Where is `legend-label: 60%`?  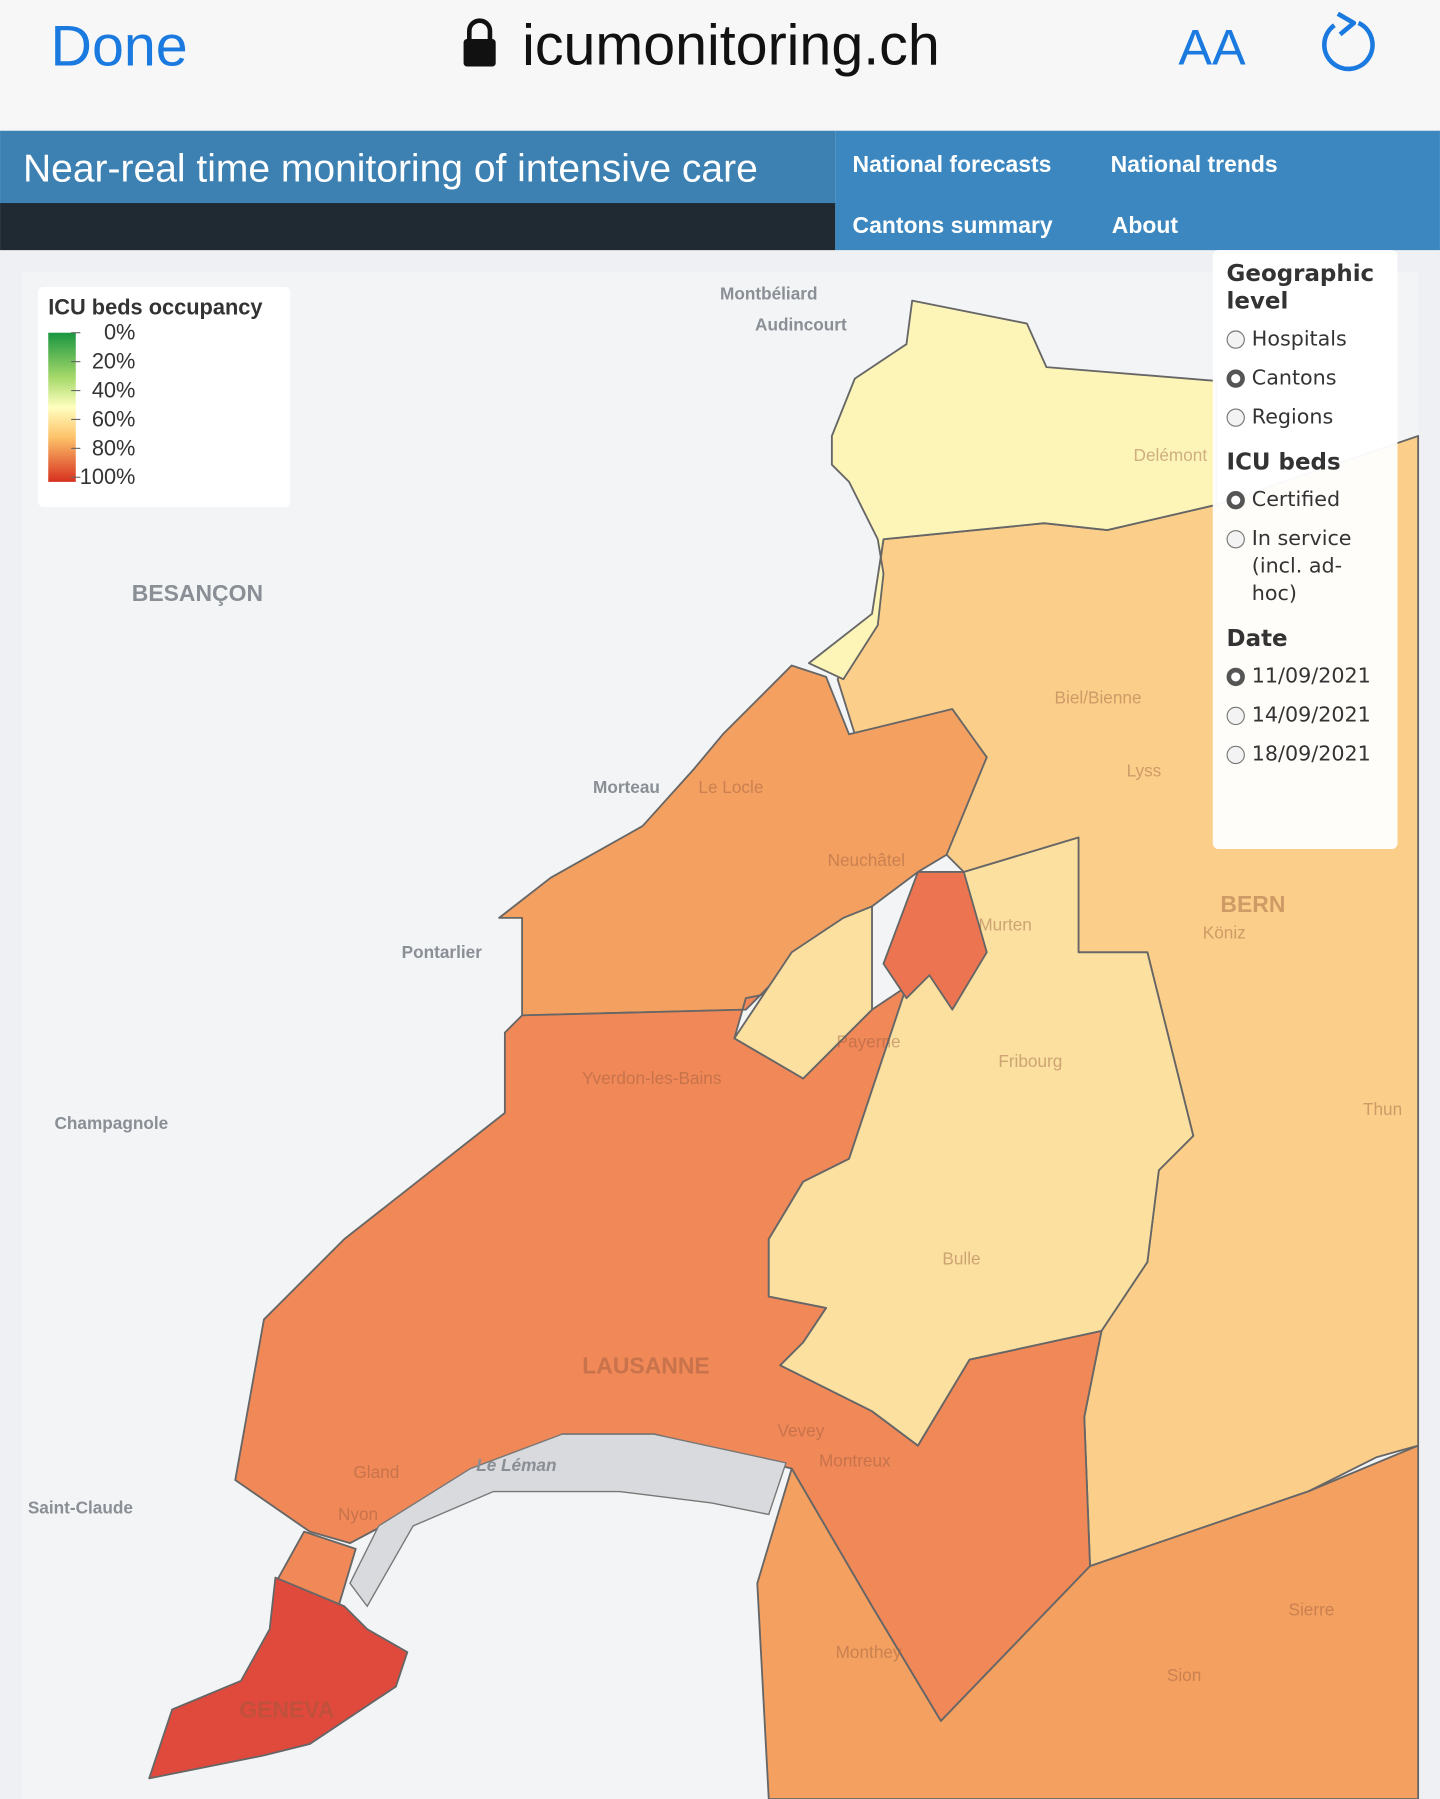
legend-label: 60% is located at coordinates (114, 418).